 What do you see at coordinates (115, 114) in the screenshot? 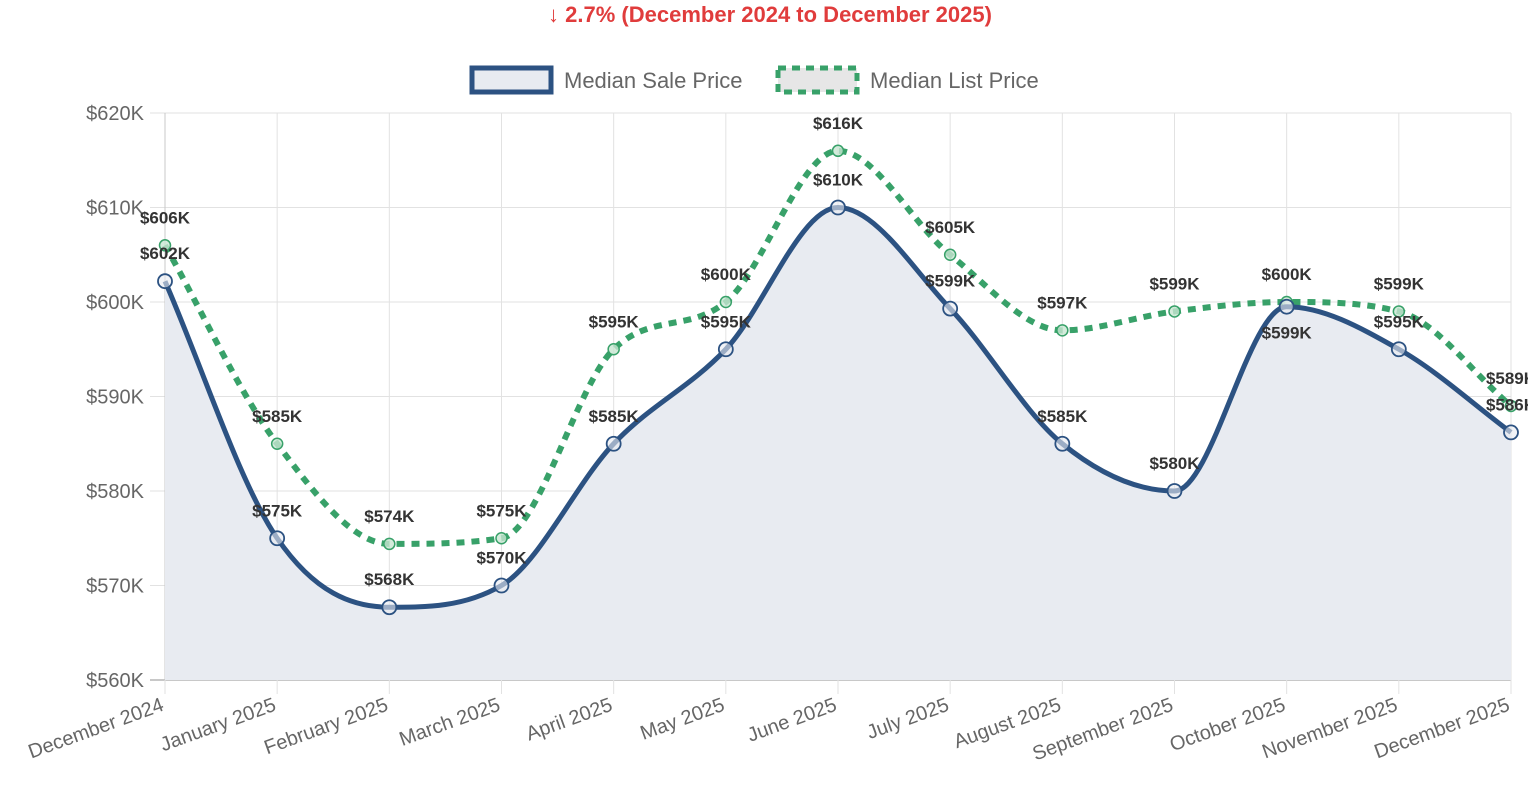
I see `y-tick-label: $620K` at bounding box center [115, 114].